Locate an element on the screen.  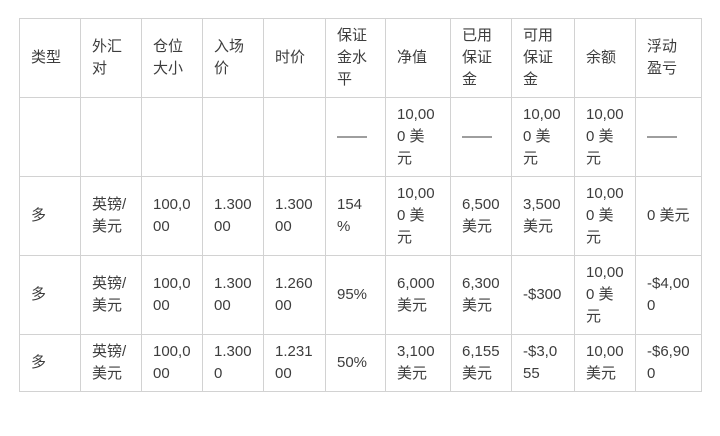
table-cell: 154% is located at coordinates (355, 216).